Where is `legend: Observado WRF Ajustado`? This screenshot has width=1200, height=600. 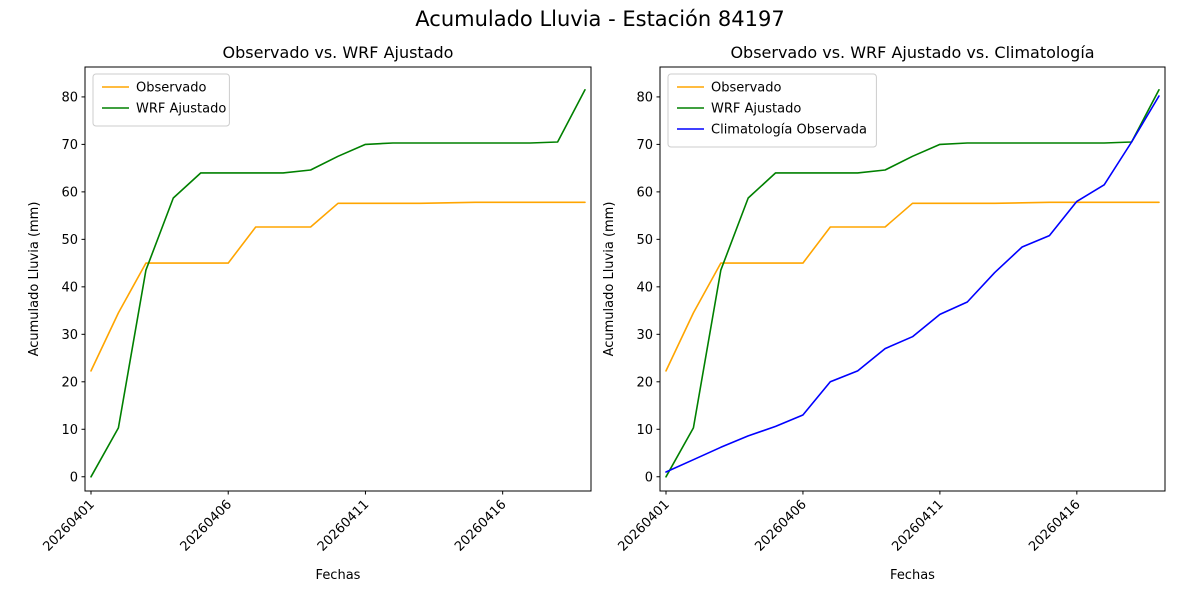
legend: Observado WRF Ajustado is located at coordinates (161, 100).